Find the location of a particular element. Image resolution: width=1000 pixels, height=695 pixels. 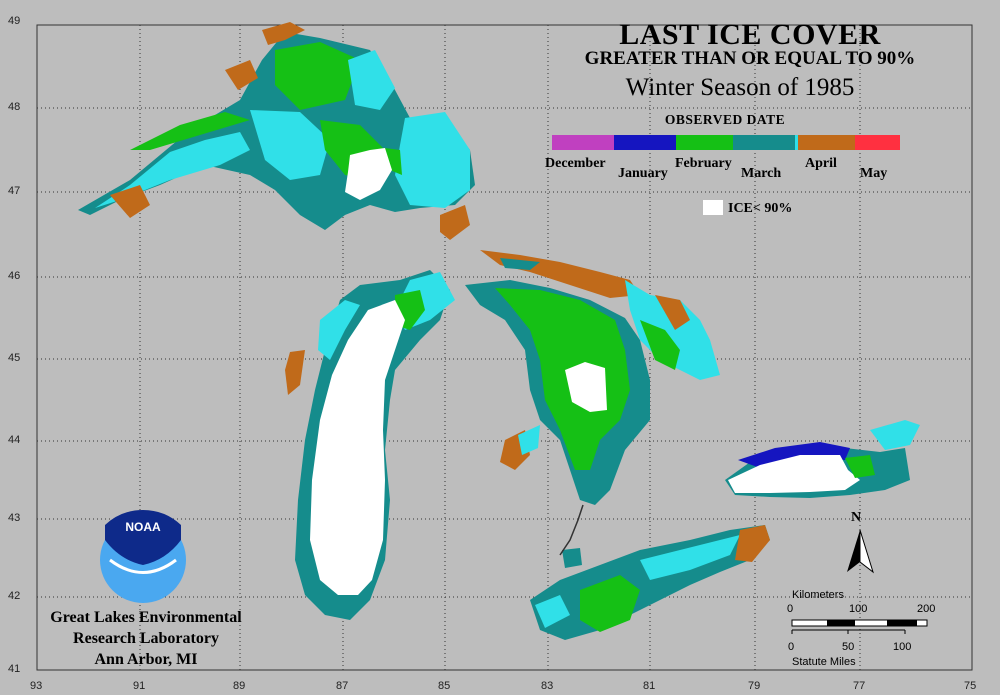

lon-label: 77 is located at coordinates (859, 686).